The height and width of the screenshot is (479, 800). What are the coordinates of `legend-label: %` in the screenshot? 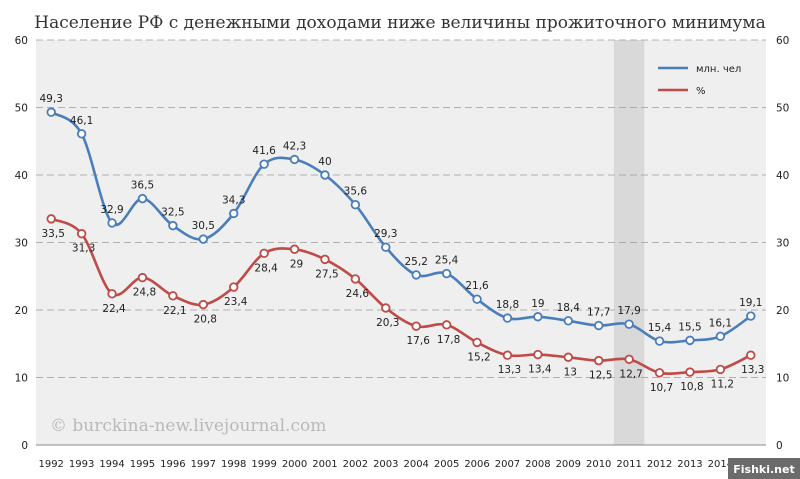 It's located at (701, 91).